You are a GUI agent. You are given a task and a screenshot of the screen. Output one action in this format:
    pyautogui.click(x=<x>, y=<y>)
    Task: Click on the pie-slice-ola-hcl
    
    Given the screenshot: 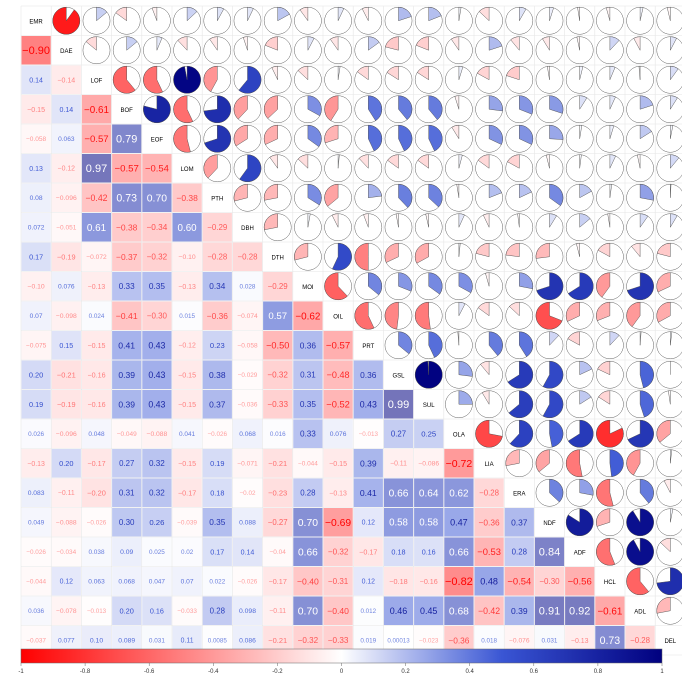 What is the action you would take?
    pyautogui.click(x=610, y=433)
    